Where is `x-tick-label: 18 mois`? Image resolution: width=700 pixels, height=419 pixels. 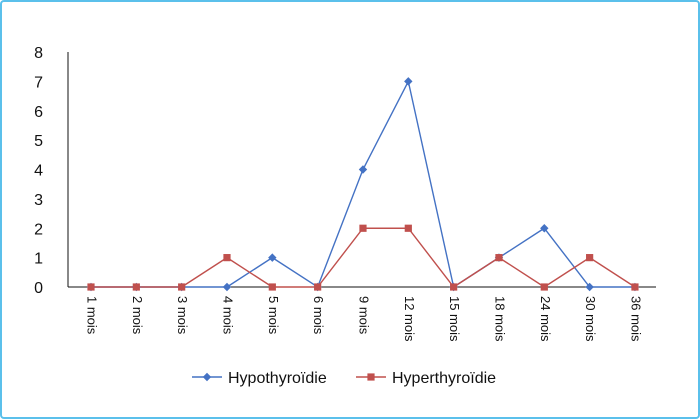
x-tick-label: 18 mois is located at coordinates (500, 319).